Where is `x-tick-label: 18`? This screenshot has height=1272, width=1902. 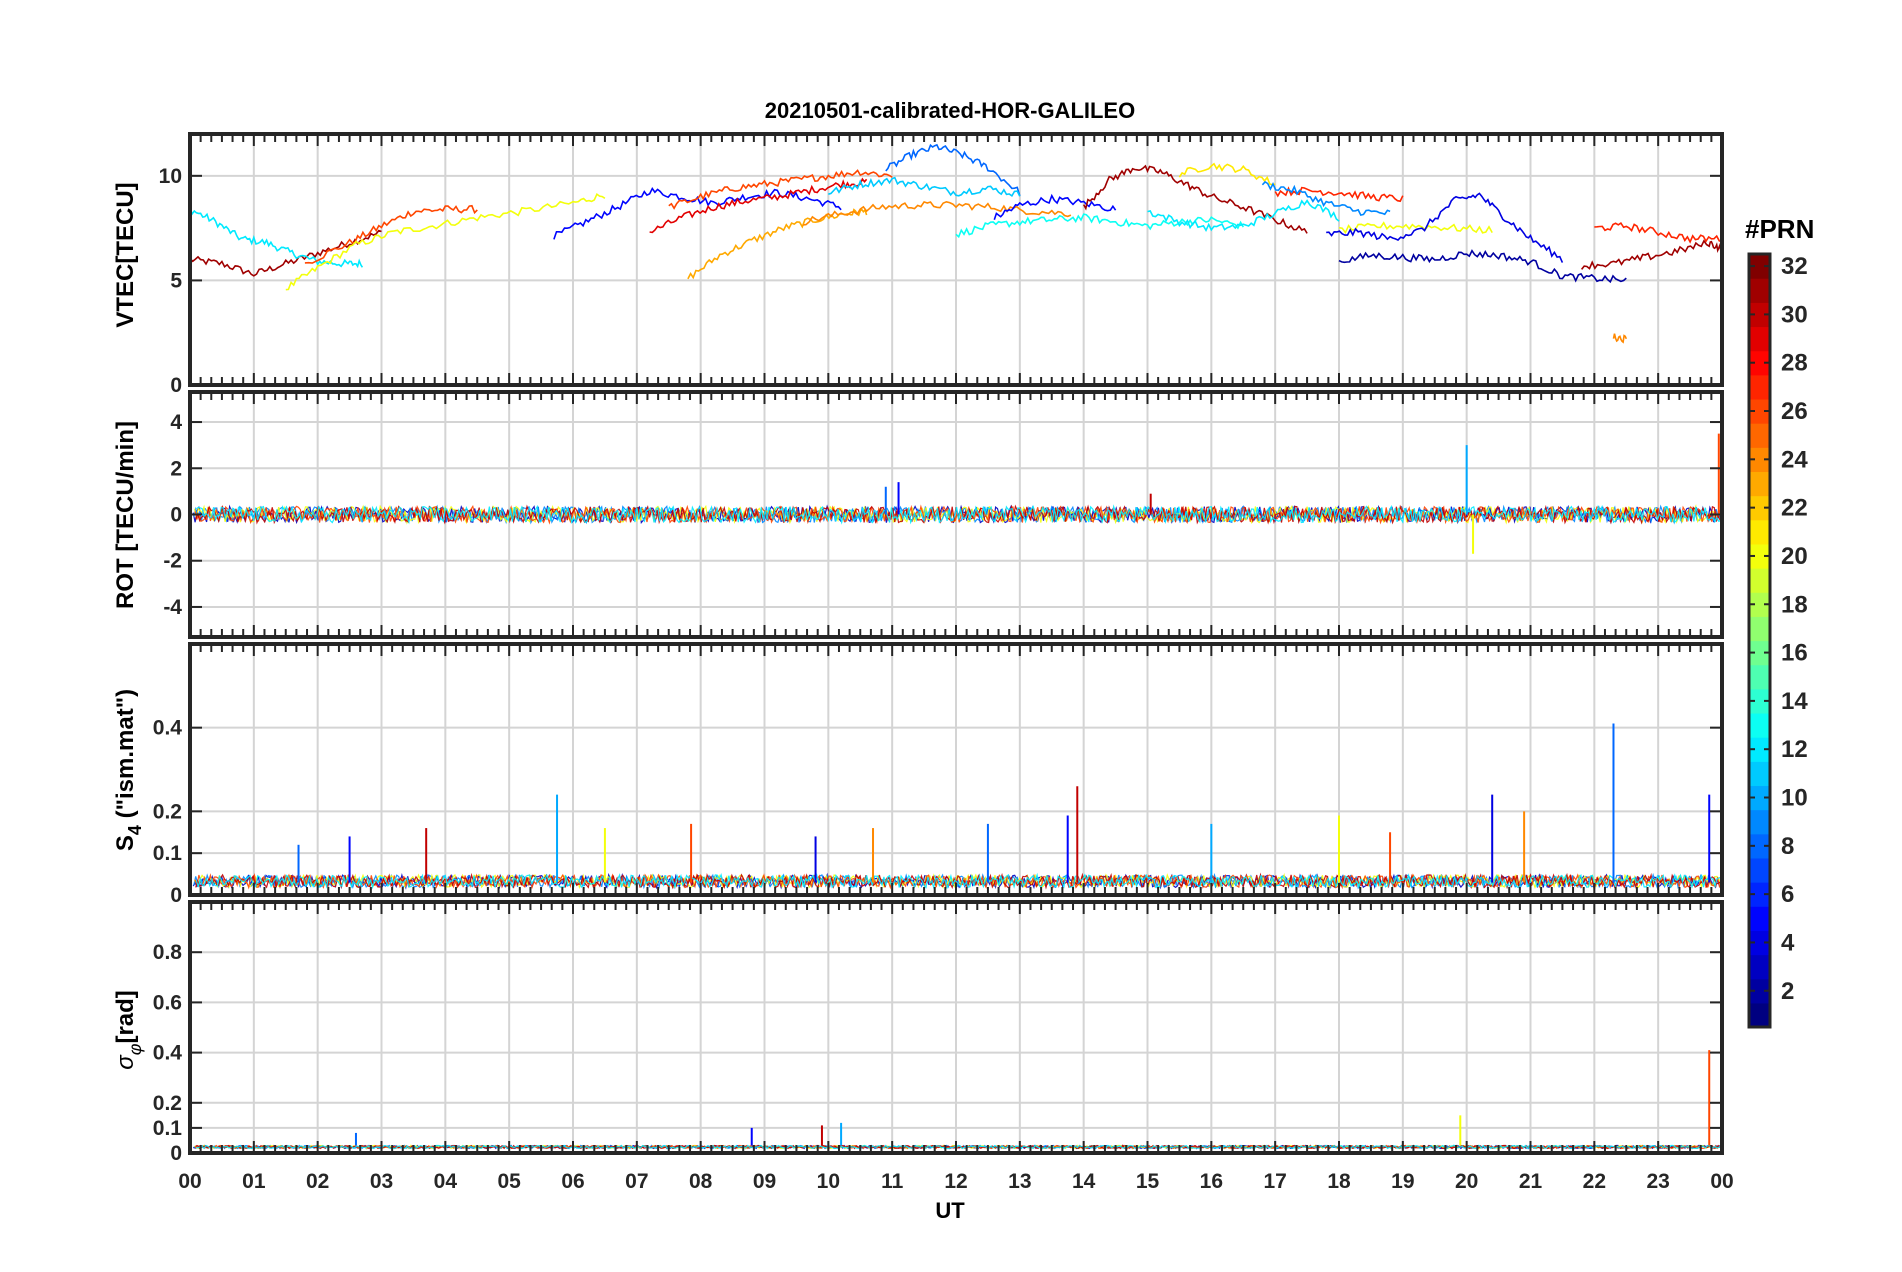 x-tick-label: 18 is located at coordinates (1339, 1181).